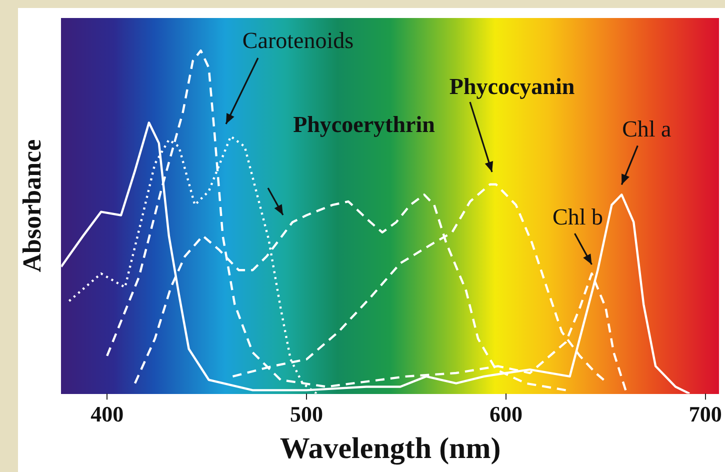 This screenshot has height=472, width=725. Describe the element at coordinates (577, 217) in the screenshot. I see `annotation: Chl b` at that location.